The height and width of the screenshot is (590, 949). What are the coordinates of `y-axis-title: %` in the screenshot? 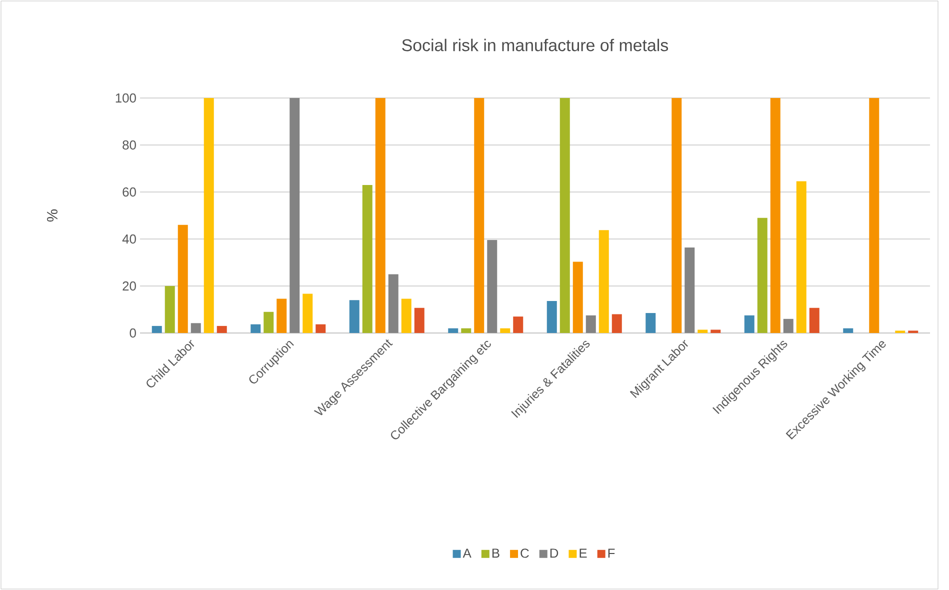 It's located at (52, 215).